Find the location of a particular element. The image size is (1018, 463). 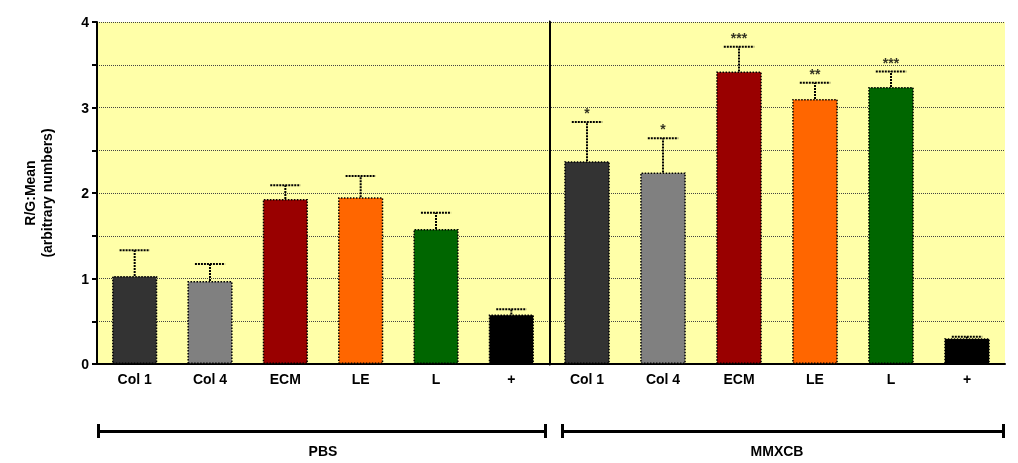

y-tick-label: 3 is located at coordinates (85, 107).